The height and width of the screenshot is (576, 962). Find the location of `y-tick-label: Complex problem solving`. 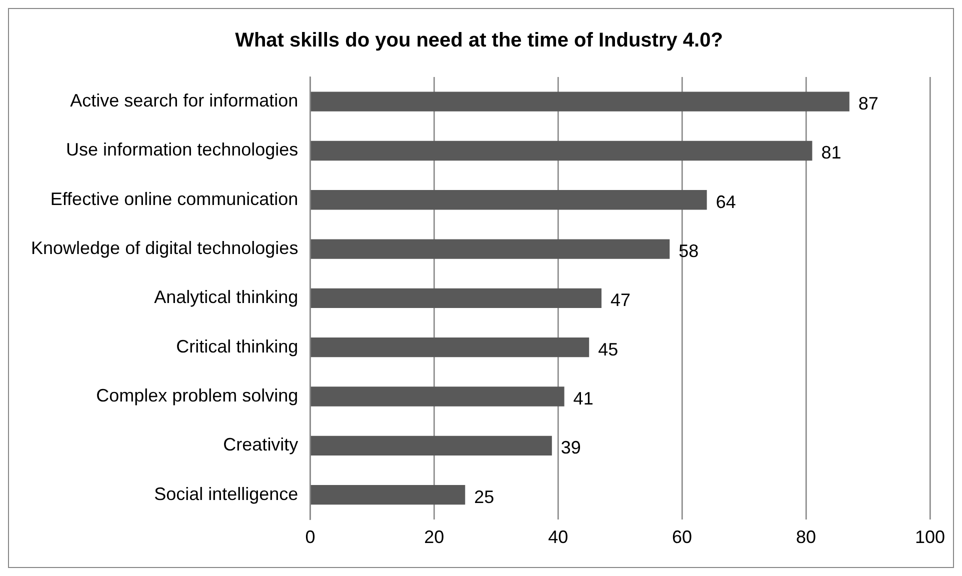

y-tick-label: Complex problem solving is located at coordinates (197, 395).